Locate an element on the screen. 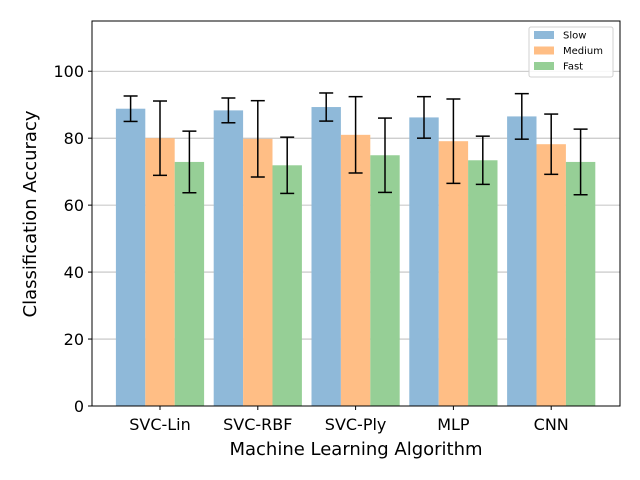 The height and width of the screenshot is (480, 640). legend-label-slow: Slow is located at coordinates (574, 36).